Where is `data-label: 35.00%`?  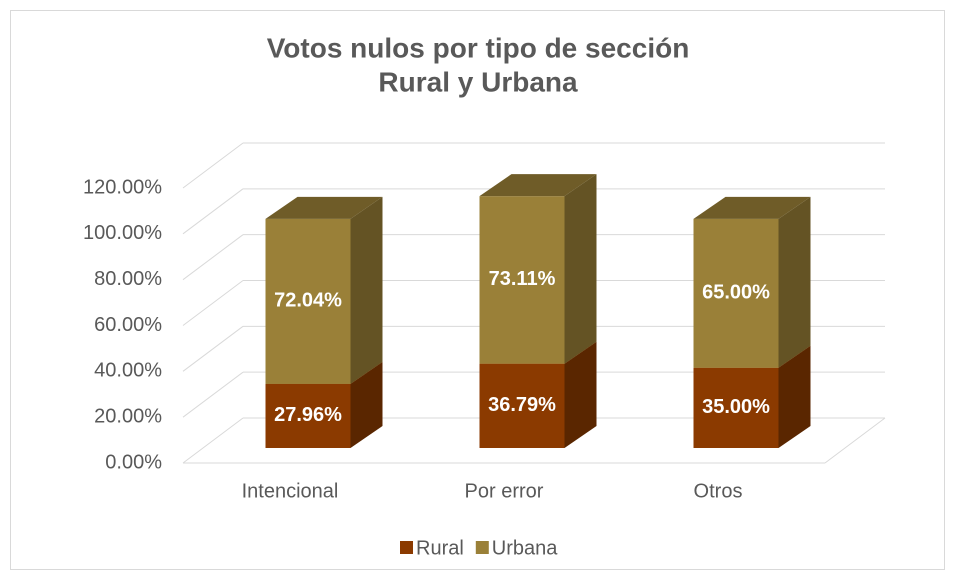 data-label: 35.00% is located at coordinates (736, 407).